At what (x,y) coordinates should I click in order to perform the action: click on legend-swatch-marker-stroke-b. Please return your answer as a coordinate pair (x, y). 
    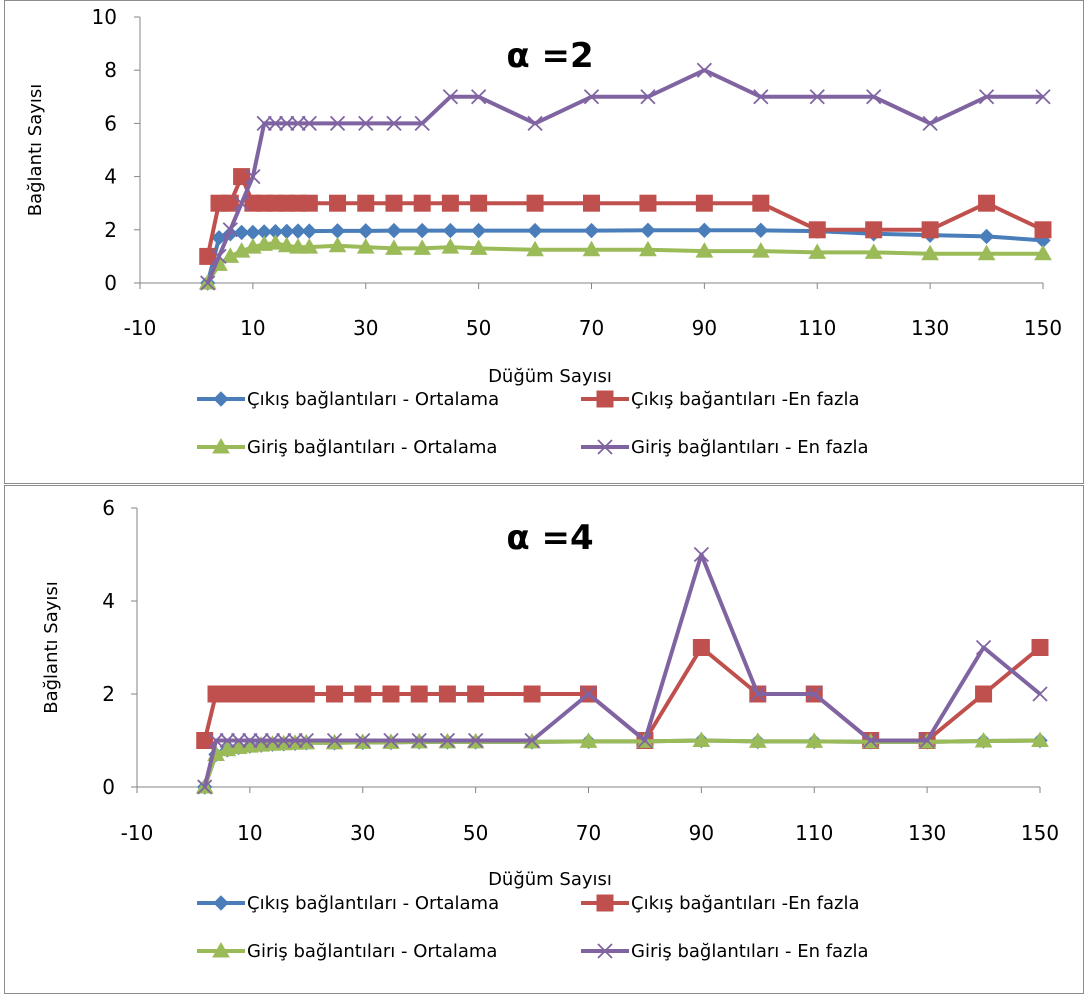
    Looking at the image, I should click on (605, 447).